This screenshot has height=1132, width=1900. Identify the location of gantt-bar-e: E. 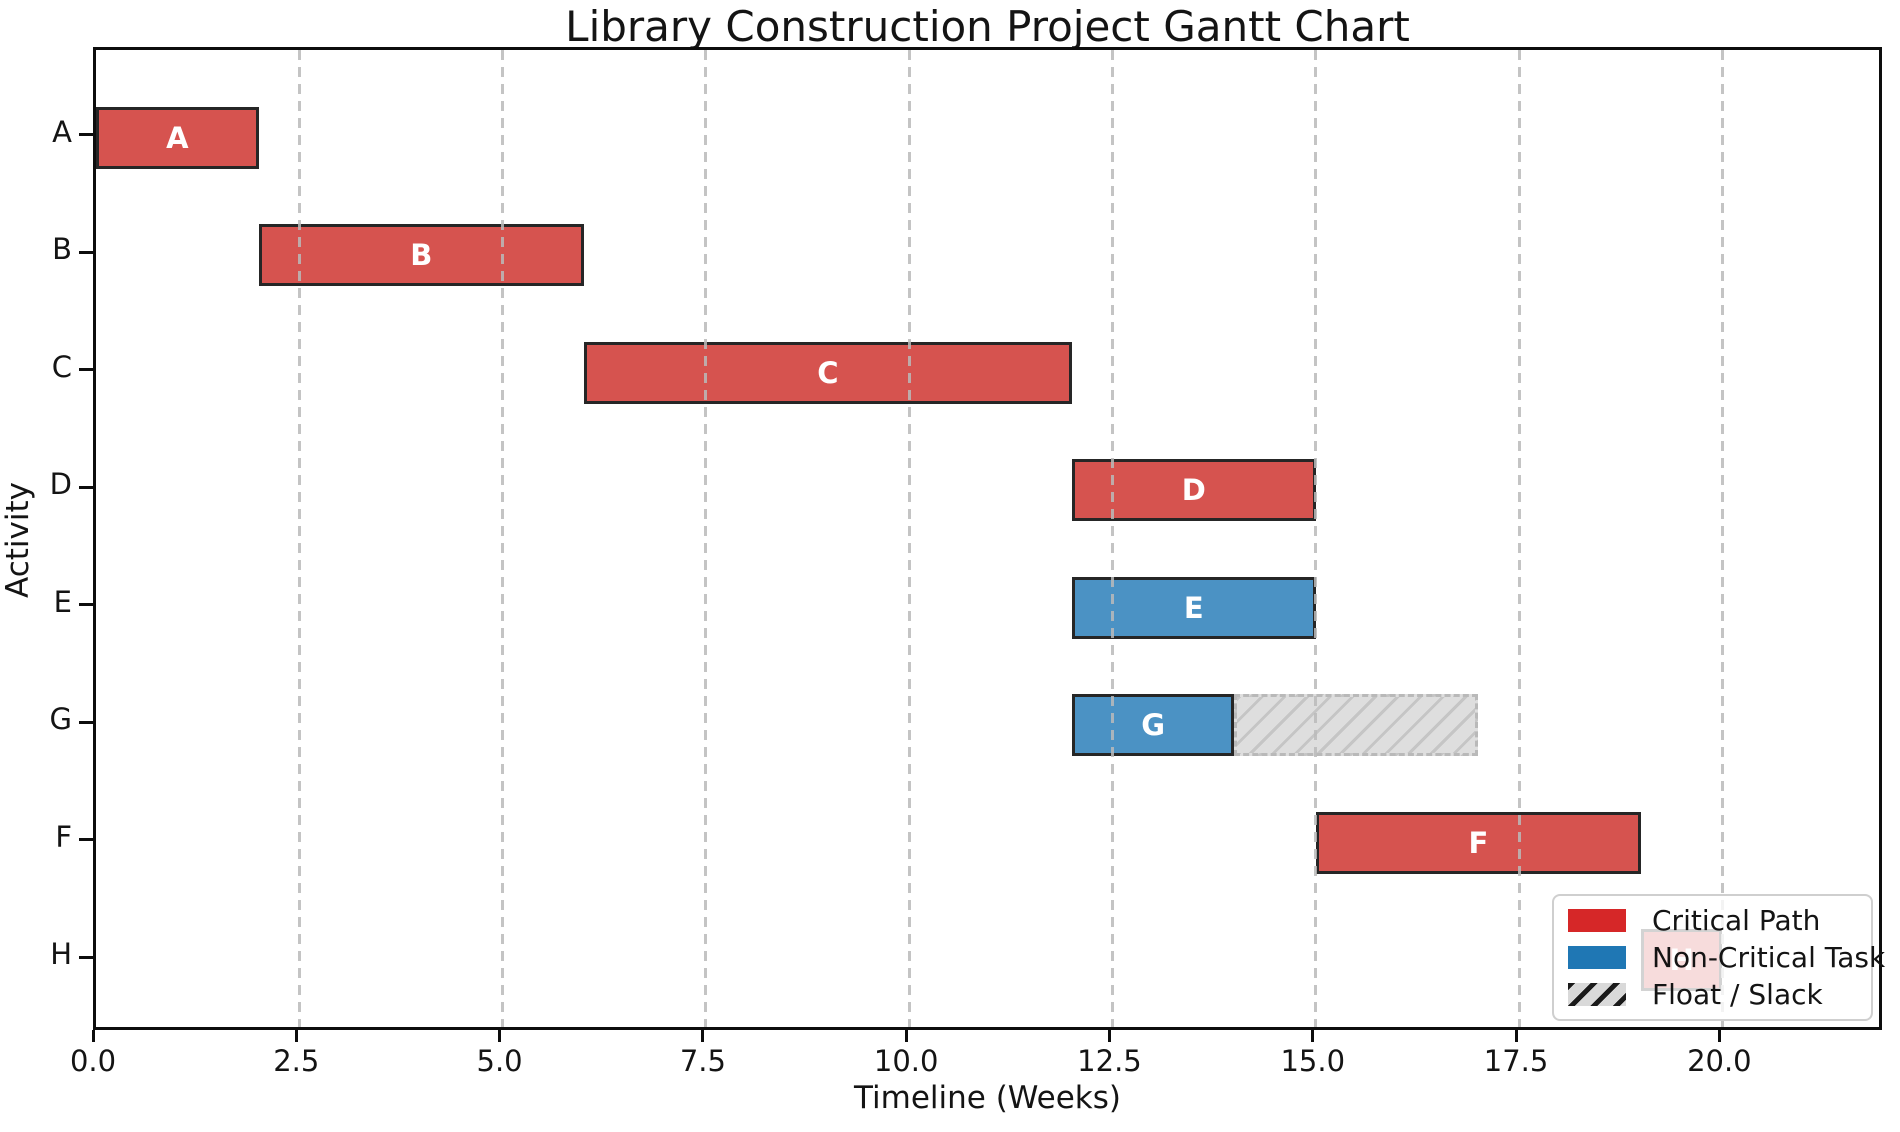
(1193, 607).